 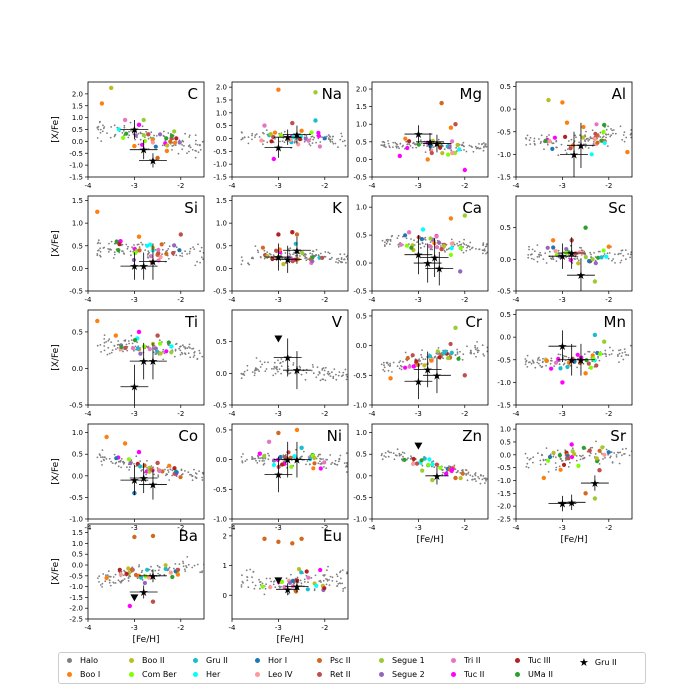 What do you see at coordinates (76, 178) in the screenshot?
I see `y-tick-label: -1.5` at bounding box center [76, 178].